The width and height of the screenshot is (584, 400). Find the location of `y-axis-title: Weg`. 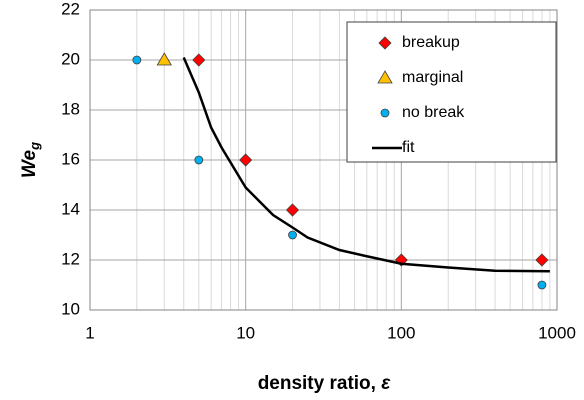

y-axis-title: Weg is located at coordinates (30, 160).